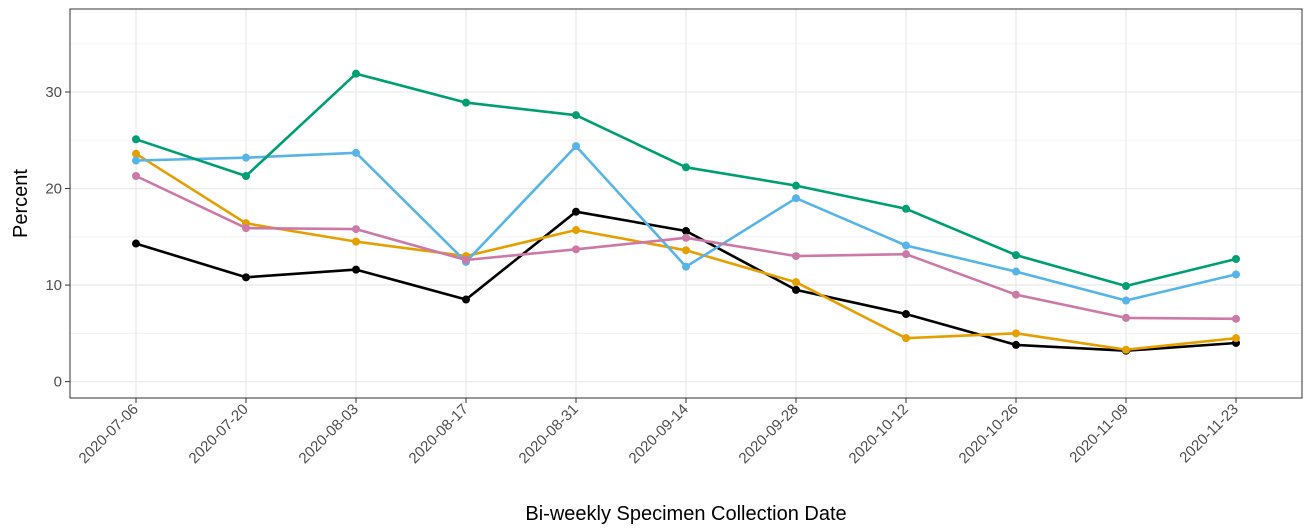 The image size is (1313, 529). What do you see at coordinates (879, 434) in the screenshot?
I see `x-tick-label: 2020-10-12` at bounding box center [879, 434].